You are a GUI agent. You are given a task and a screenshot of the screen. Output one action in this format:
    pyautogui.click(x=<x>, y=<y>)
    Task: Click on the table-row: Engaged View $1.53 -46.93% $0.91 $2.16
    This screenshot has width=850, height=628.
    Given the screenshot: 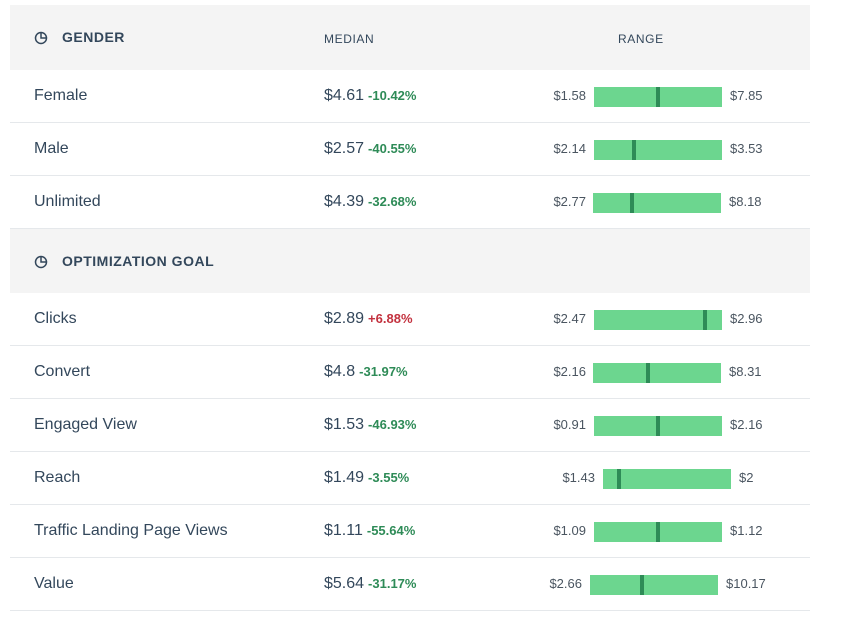 What is the action you would take?
    pyautogui.click(x=410, y=425)
    